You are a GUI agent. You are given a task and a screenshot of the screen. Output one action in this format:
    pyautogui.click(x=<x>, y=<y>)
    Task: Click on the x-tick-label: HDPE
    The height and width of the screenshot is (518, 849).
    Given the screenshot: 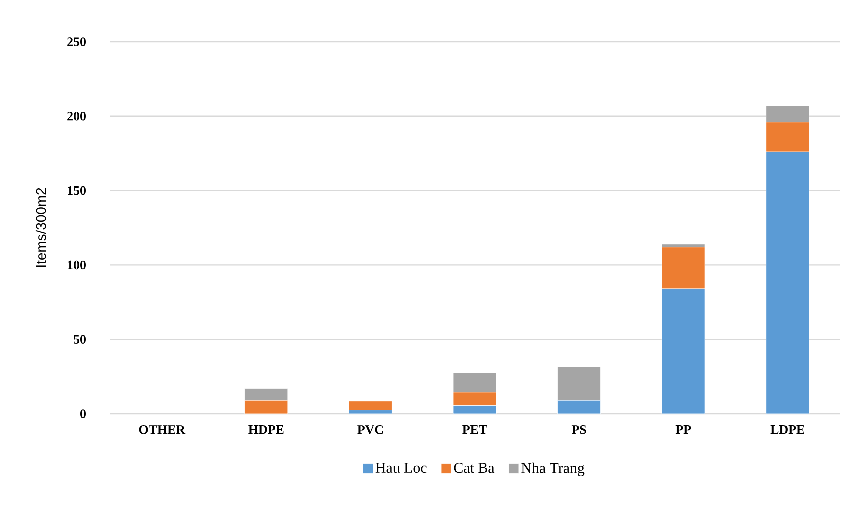 What is the action you would take?
    pyautogui.click(x=266, y=430)
    